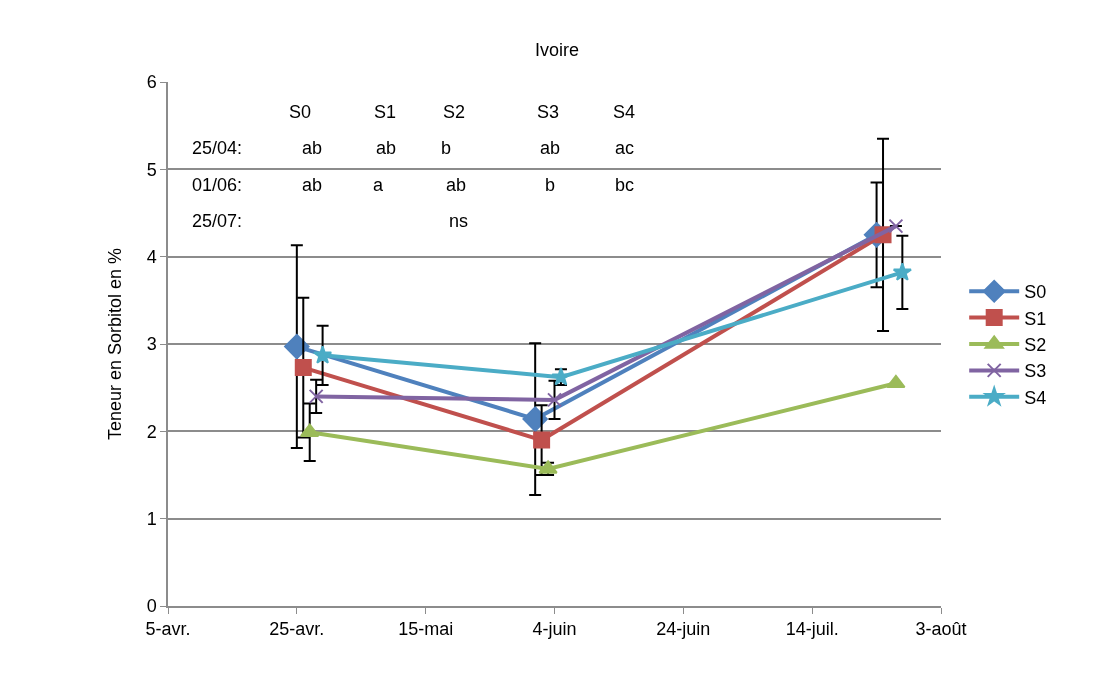 This screenshot has width=1105, height=675. I want to click on x-tick-label: 14-juil., so click(812, 629).